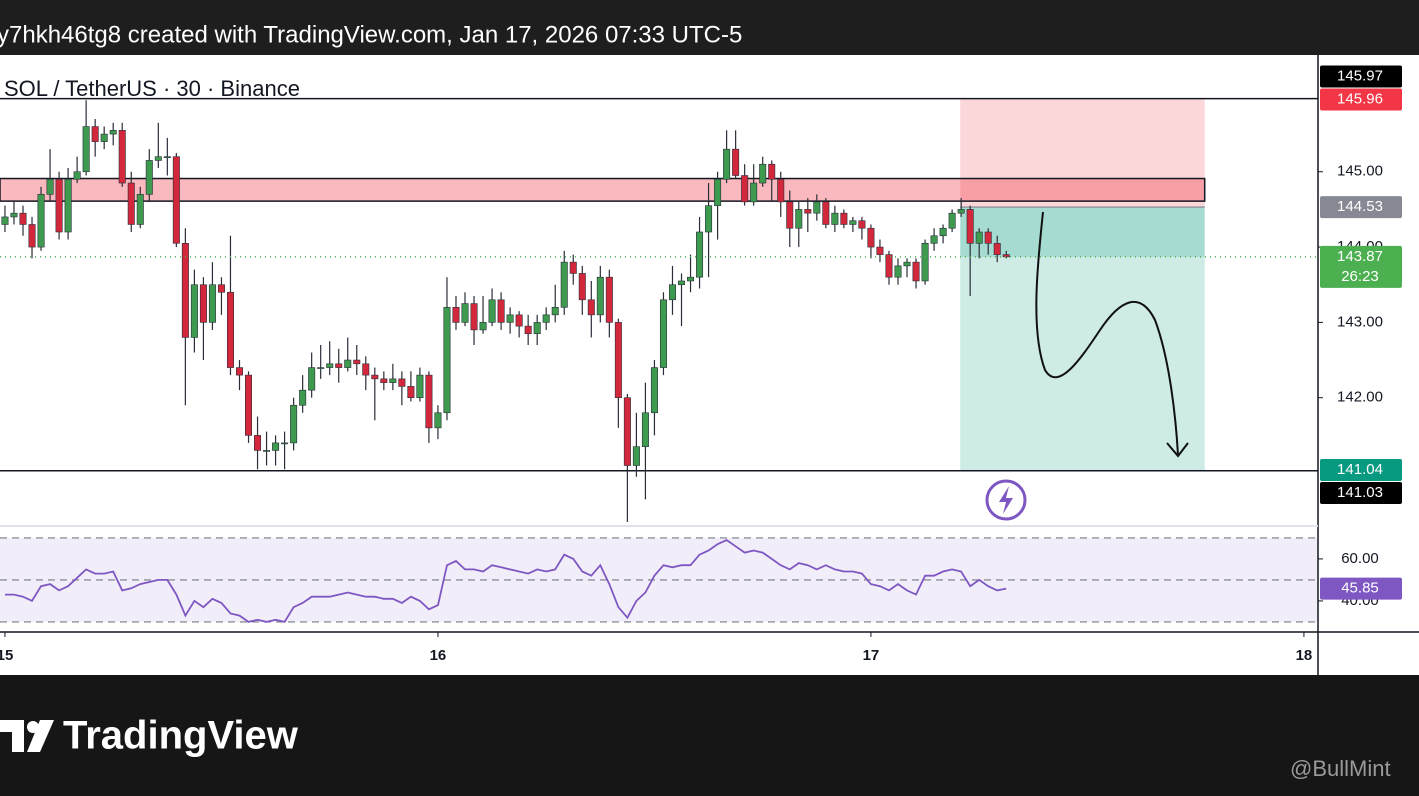 The width and height of the screenshot is (1419, 796). Describe the element at coordinates (506, 580) in the screenshot. I see `rsi-line` at that location.